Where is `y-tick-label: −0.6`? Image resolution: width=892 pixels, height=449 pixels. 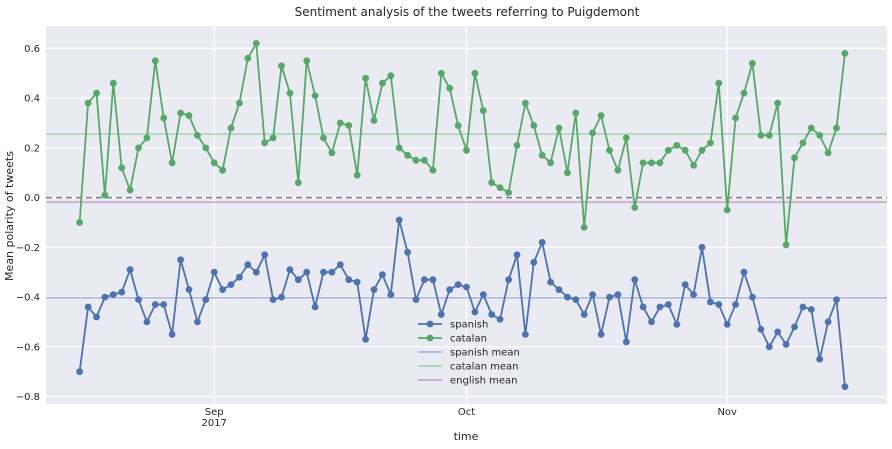
y-tick-label: −0.6 is located at coordinates (28, 347).